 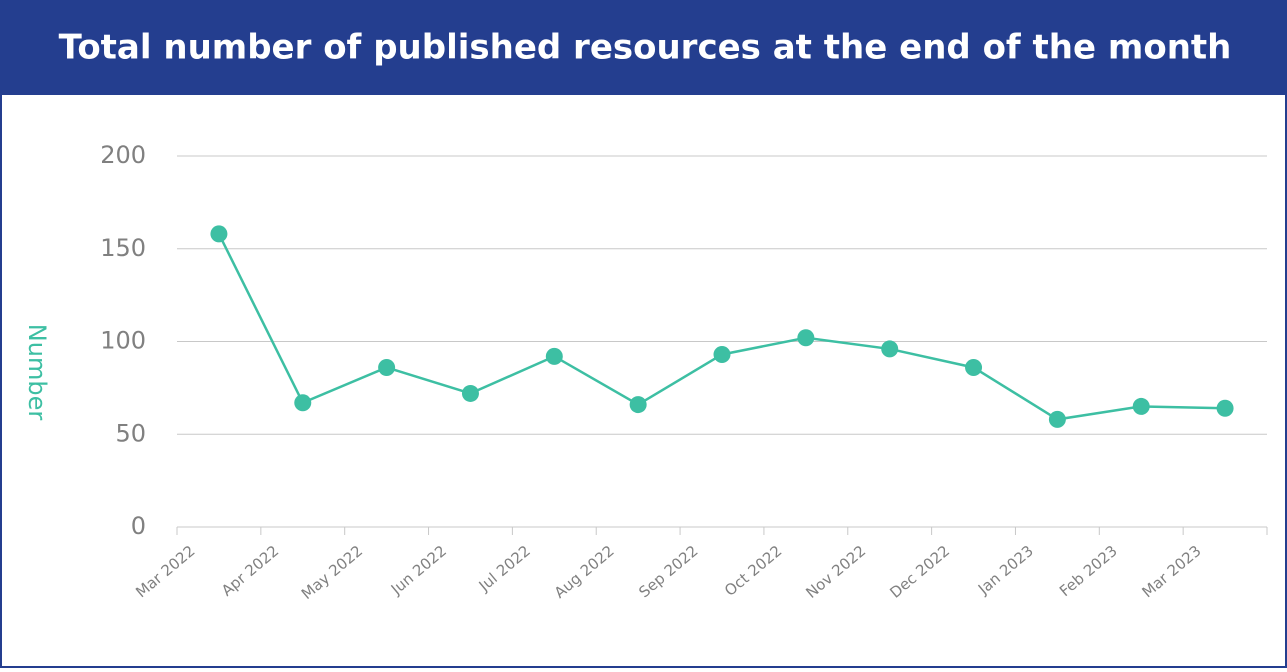 I want to click on y-tick-label: 50, so click(x=130, y=433).